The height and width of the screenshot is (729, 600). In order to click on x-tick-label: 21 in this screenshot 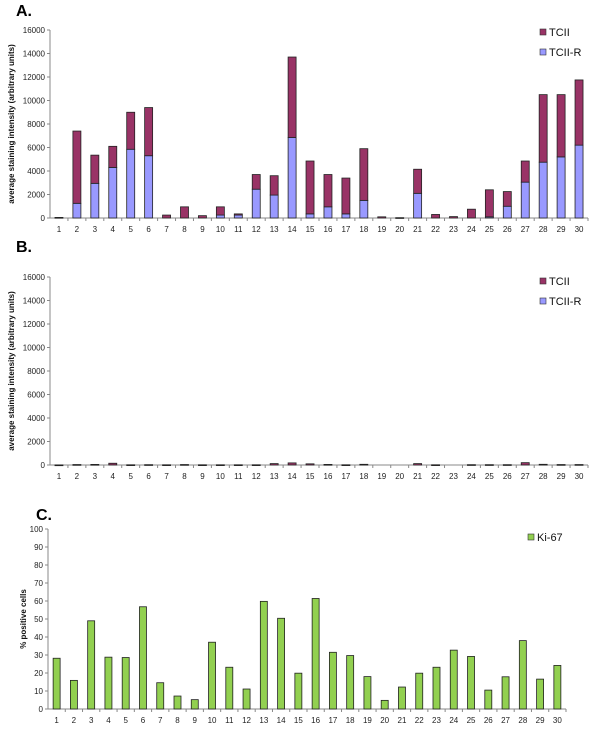, I will do `click(417, 476)`.